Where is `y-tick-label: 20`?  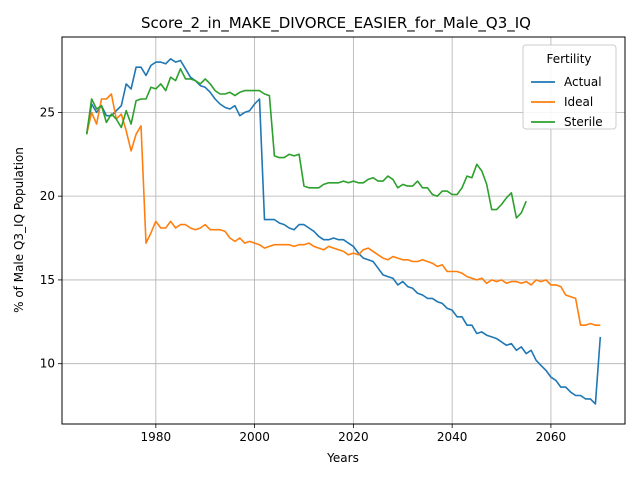 y-tick-label: 20 is located at coordinates (47, 196).